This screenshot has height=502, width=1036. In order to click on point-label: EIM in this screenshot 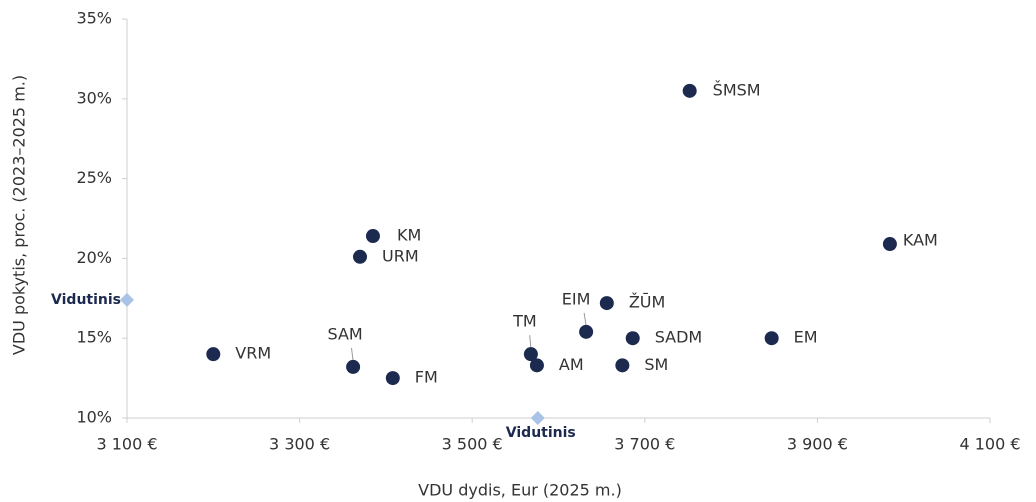, I will do `click(576, 298)`.